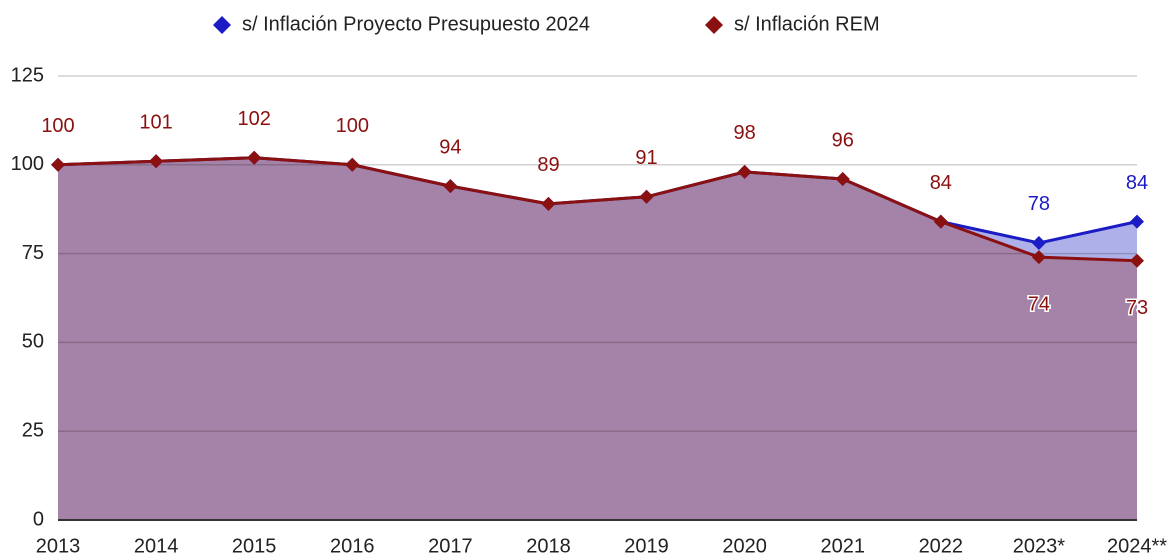 The height and width of the screenshot is (560, 1172). I want to click on data-label: 89, so click(548, 165).